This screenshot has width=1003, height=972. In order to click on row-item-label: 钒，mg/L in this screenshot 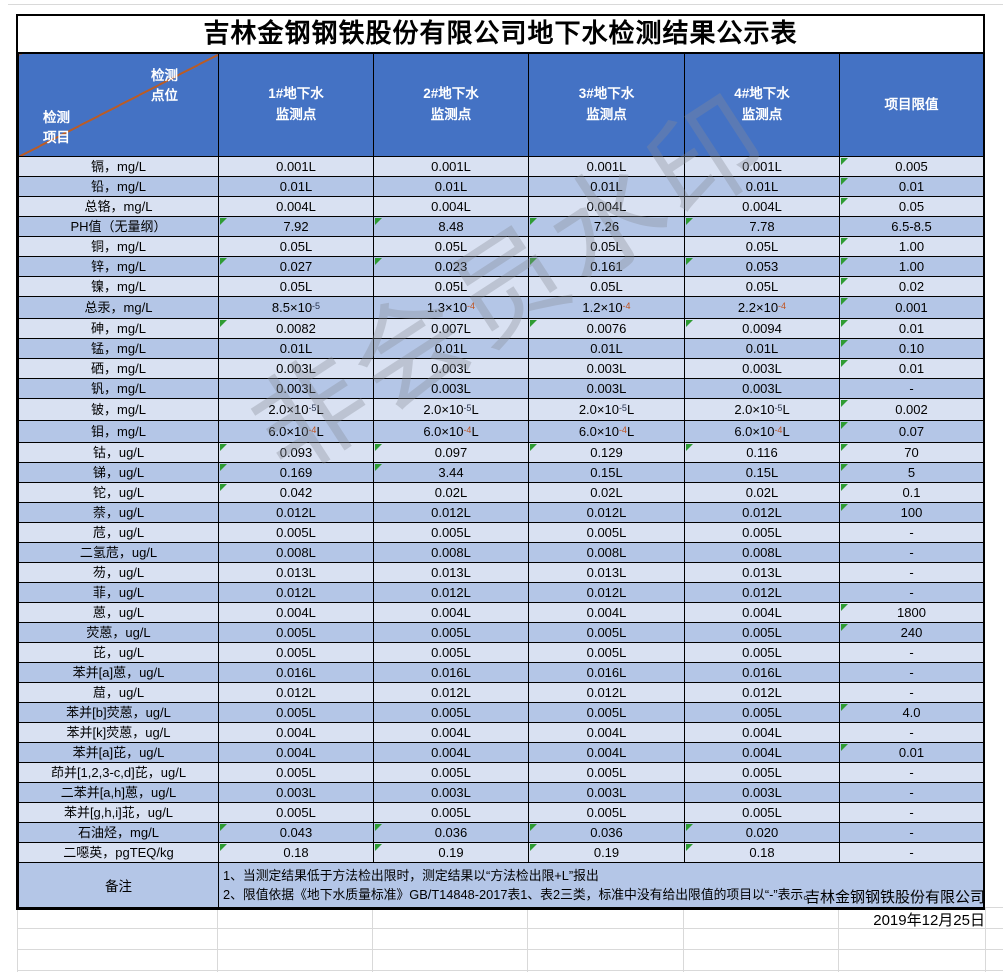, I will do `click(118, 388)`.